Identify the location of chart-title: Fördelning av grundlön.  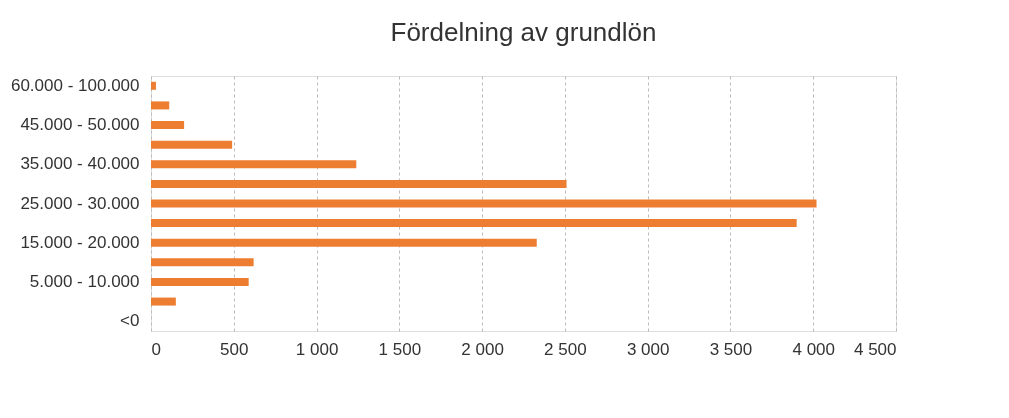
(523, 32).